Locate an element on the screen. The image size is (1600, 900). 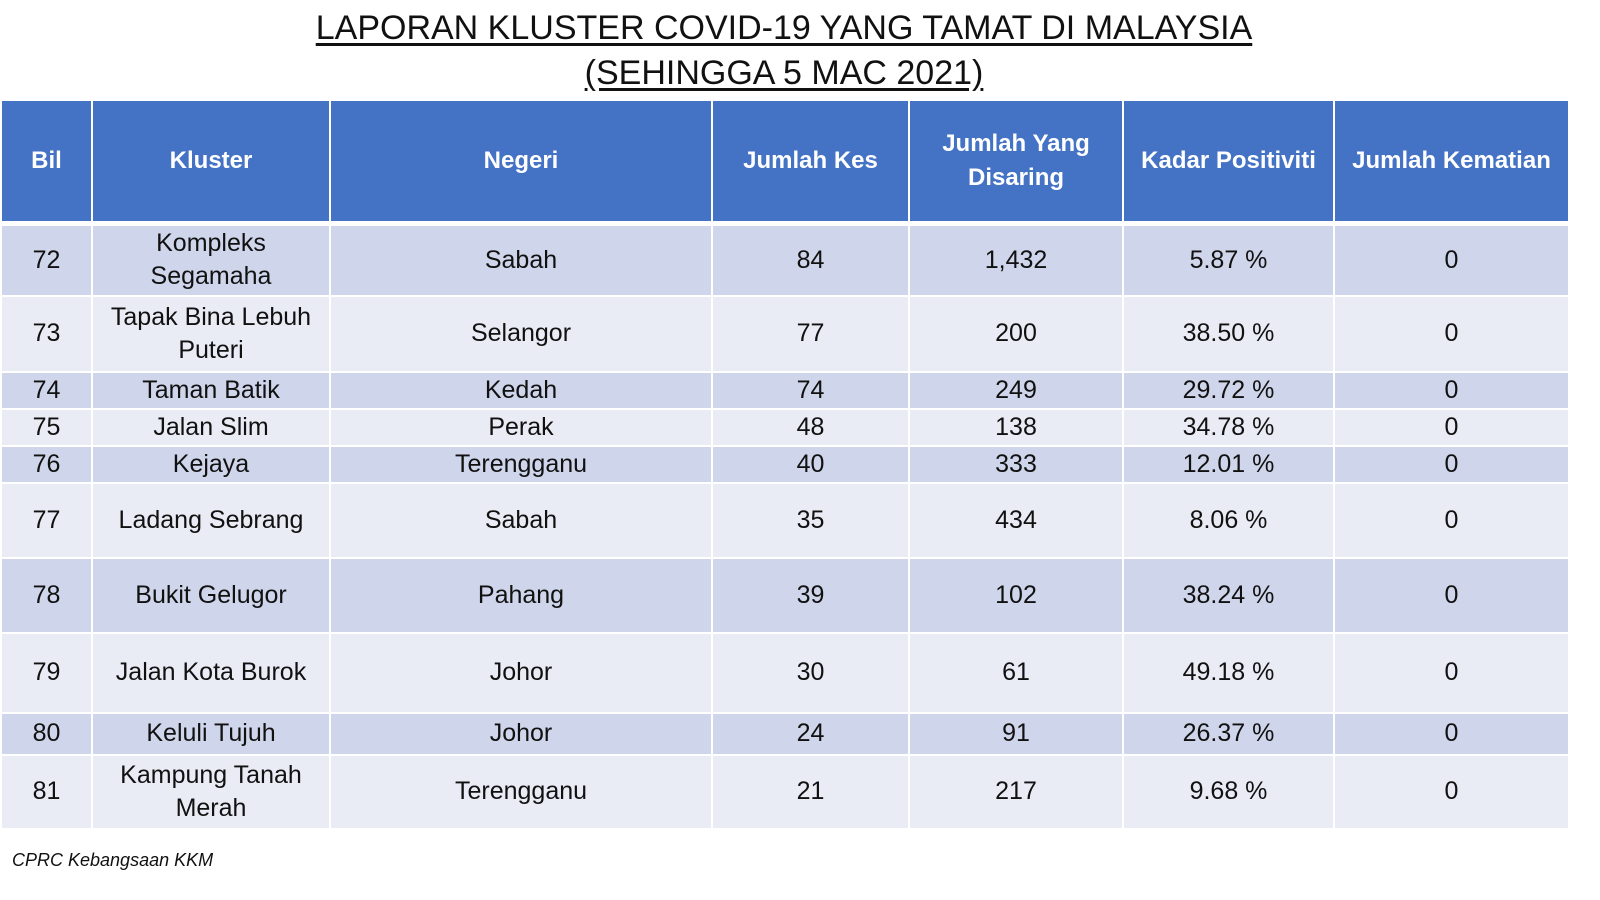
cell-kluster: Jalan Kota Burok is located at coordinates (211, 673).